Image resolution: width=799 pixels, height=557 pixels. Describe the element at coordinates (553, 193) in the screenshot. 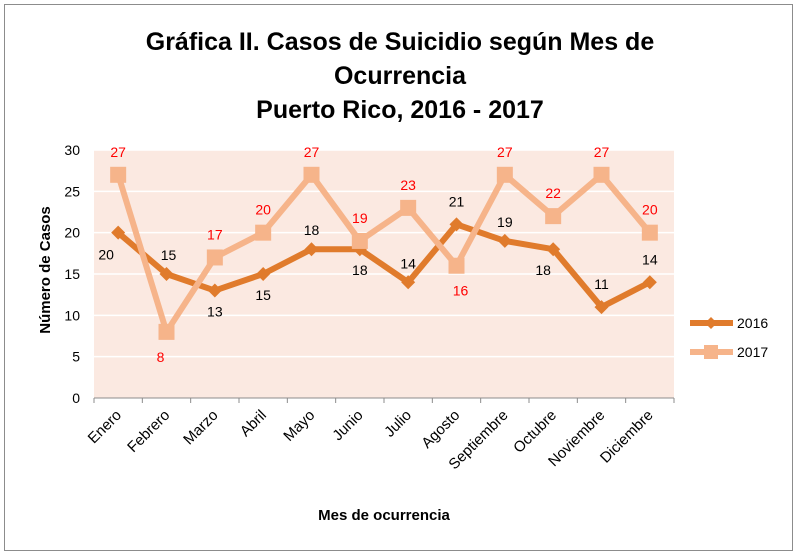

I see `data-label-2017: 22` at that location.